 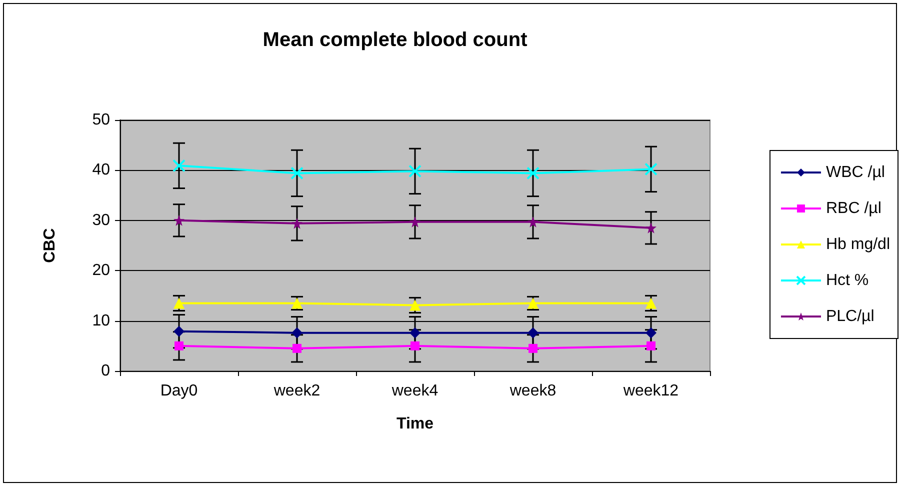 What do you see at coordinates (414, 391) in the screenshot?
I see `x-tick-label: week4` at bounding box center [414, 391].